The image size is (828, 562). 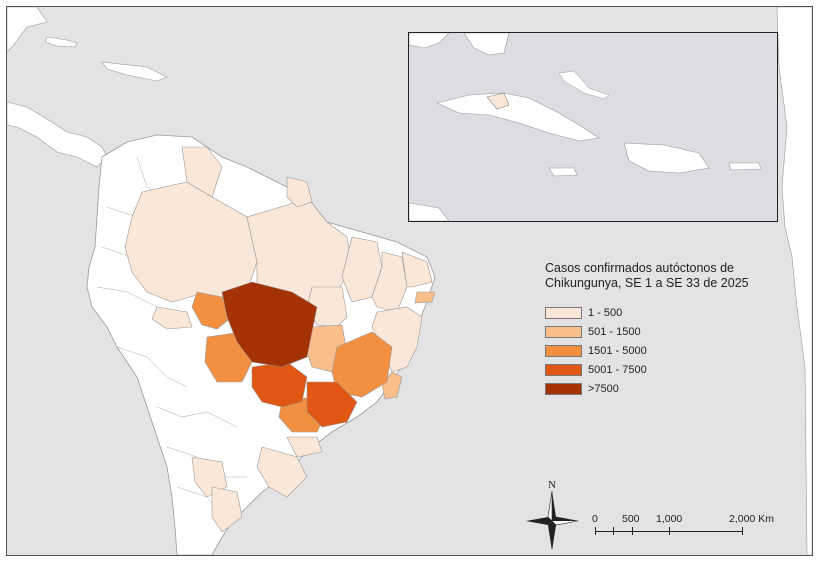 I want to click on scale-line, so click(x=668, y=531).